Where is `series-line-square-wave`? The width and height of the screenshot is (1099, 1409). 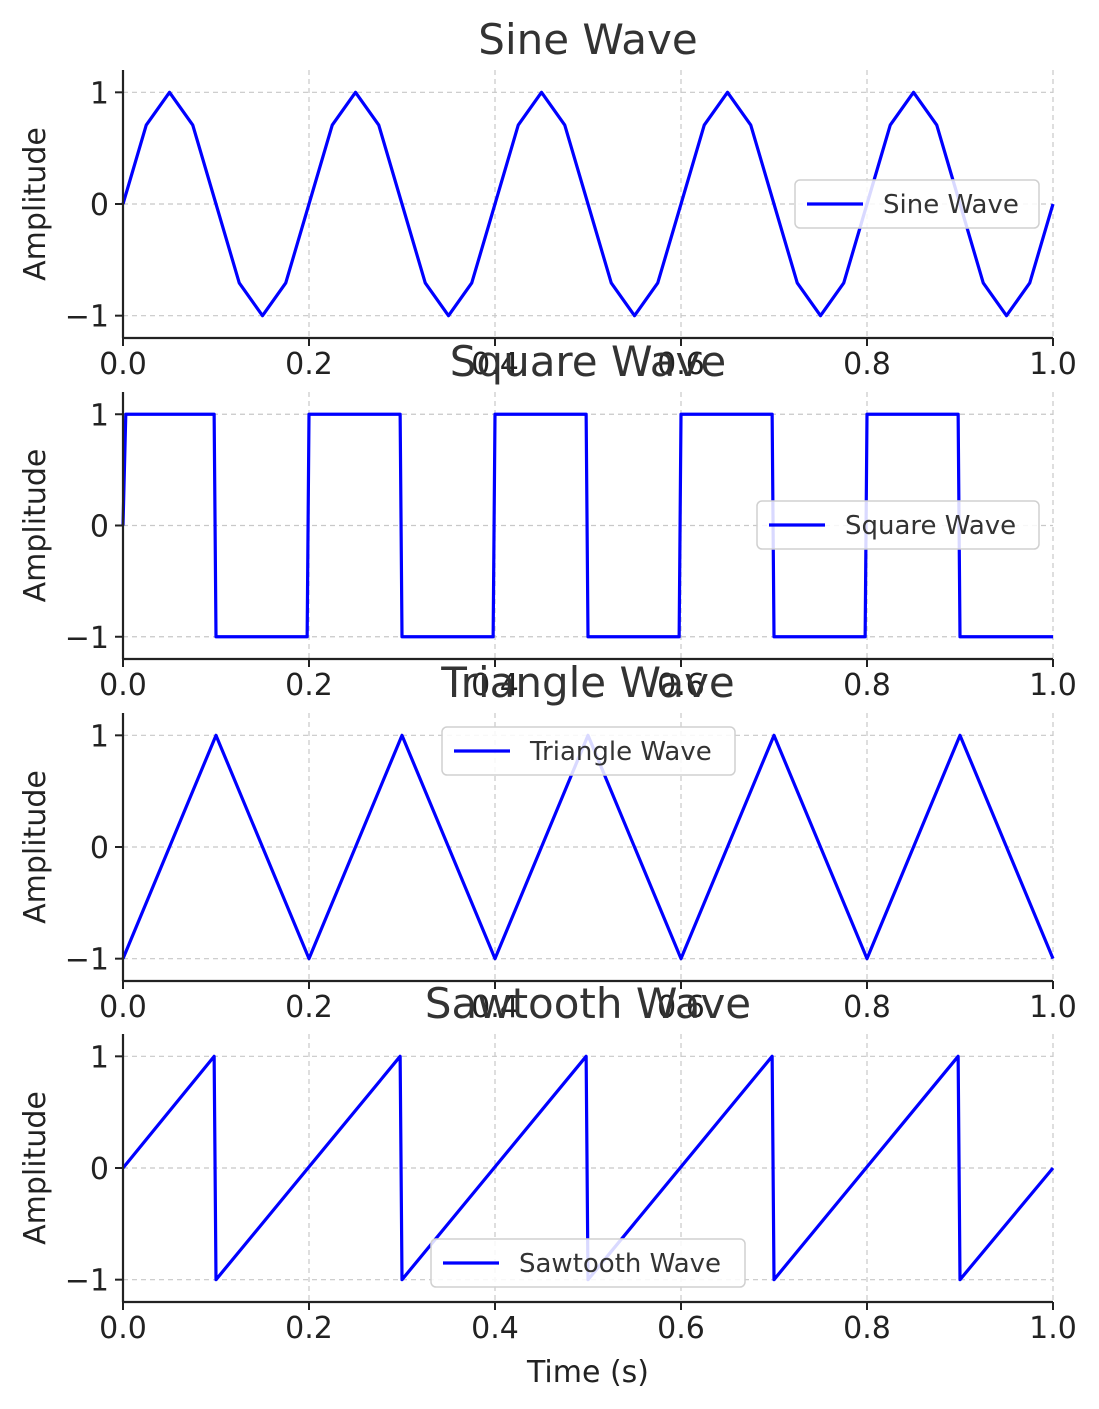
series-line-square-wave is located at coordinates (587, 525).